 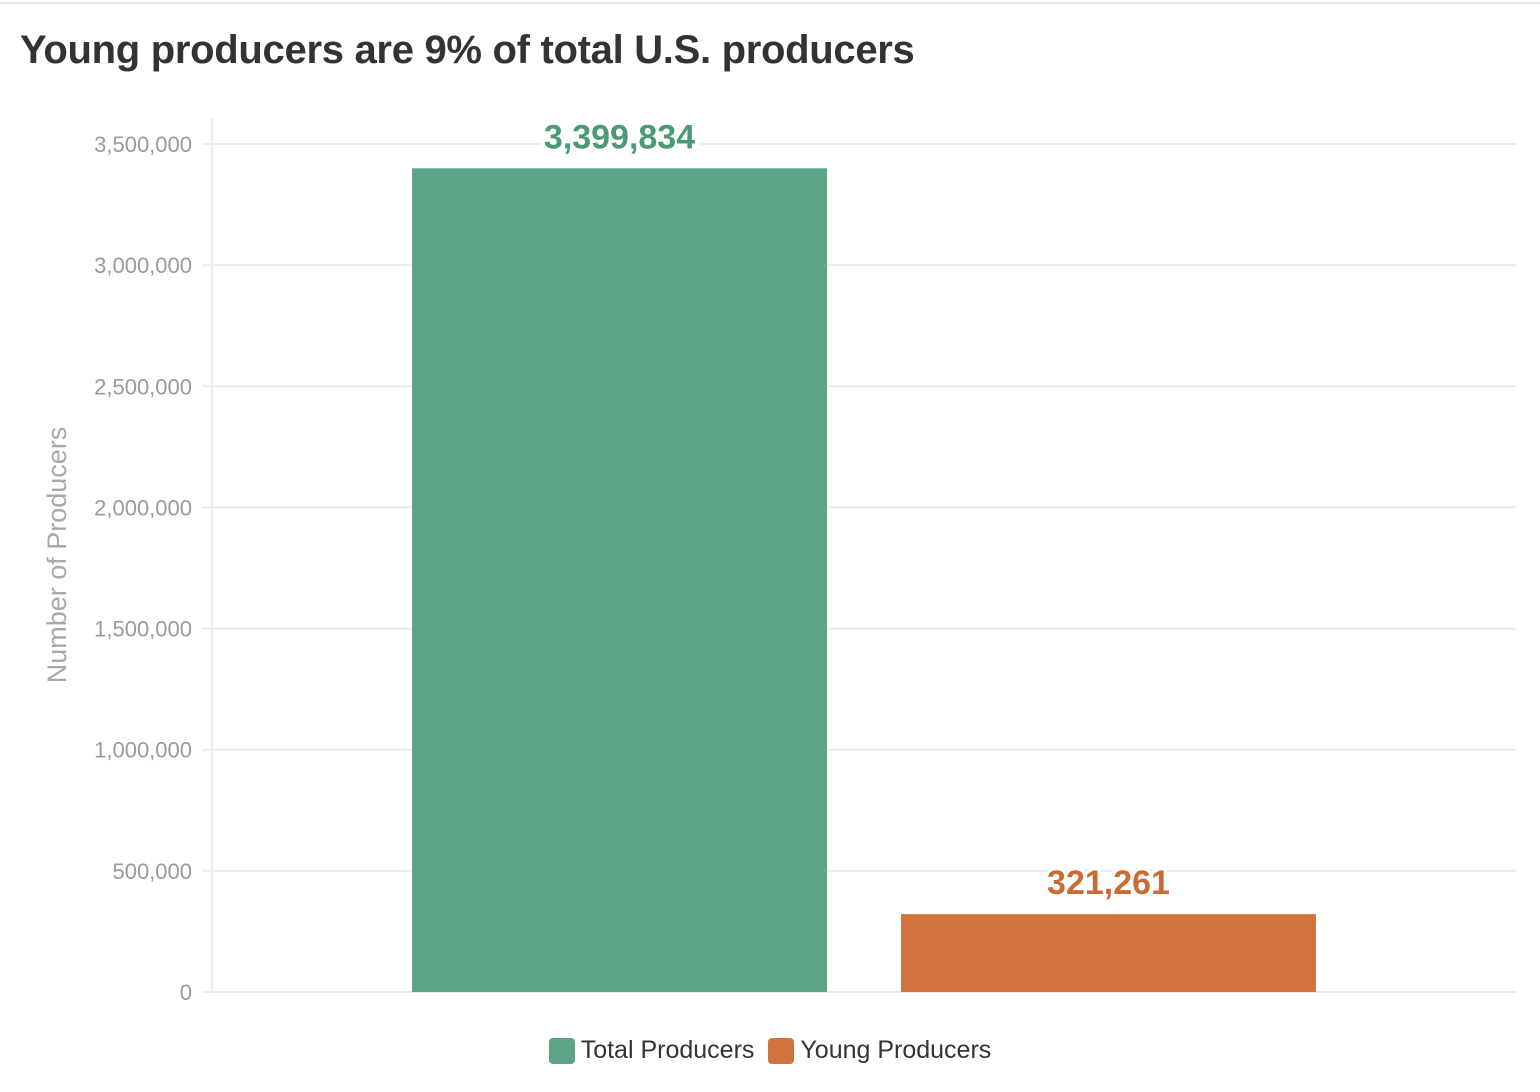 I want to click on y-tick-label: 3,500,000, so click(x=143, y=144).